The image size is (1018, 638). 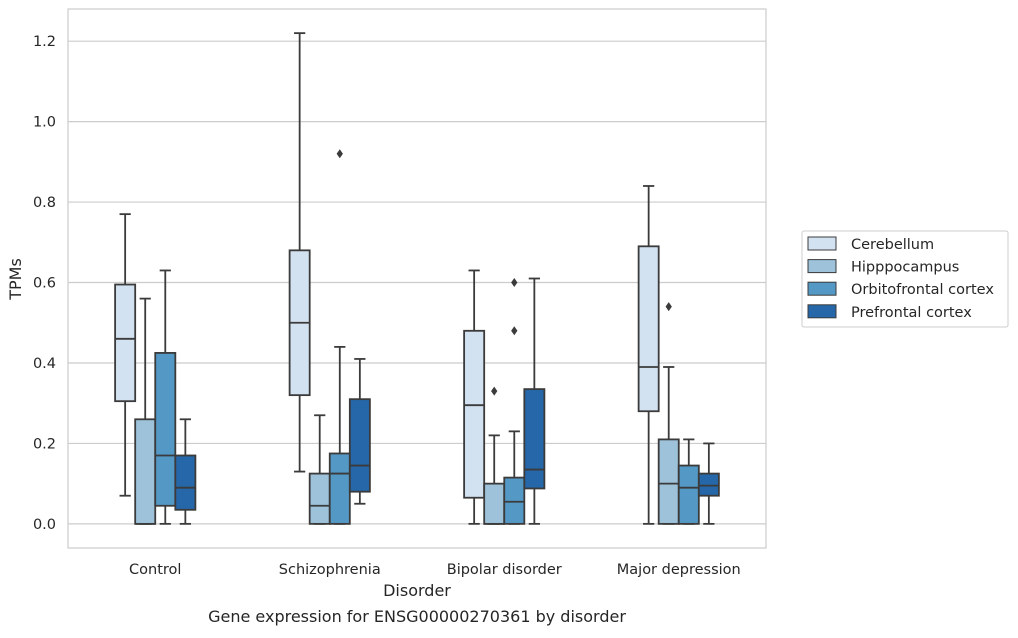 What do you see at coordinates (892, 245) in the screenshot?
I see `legend-label: Cerebellum` at bounding box center [892, 245].